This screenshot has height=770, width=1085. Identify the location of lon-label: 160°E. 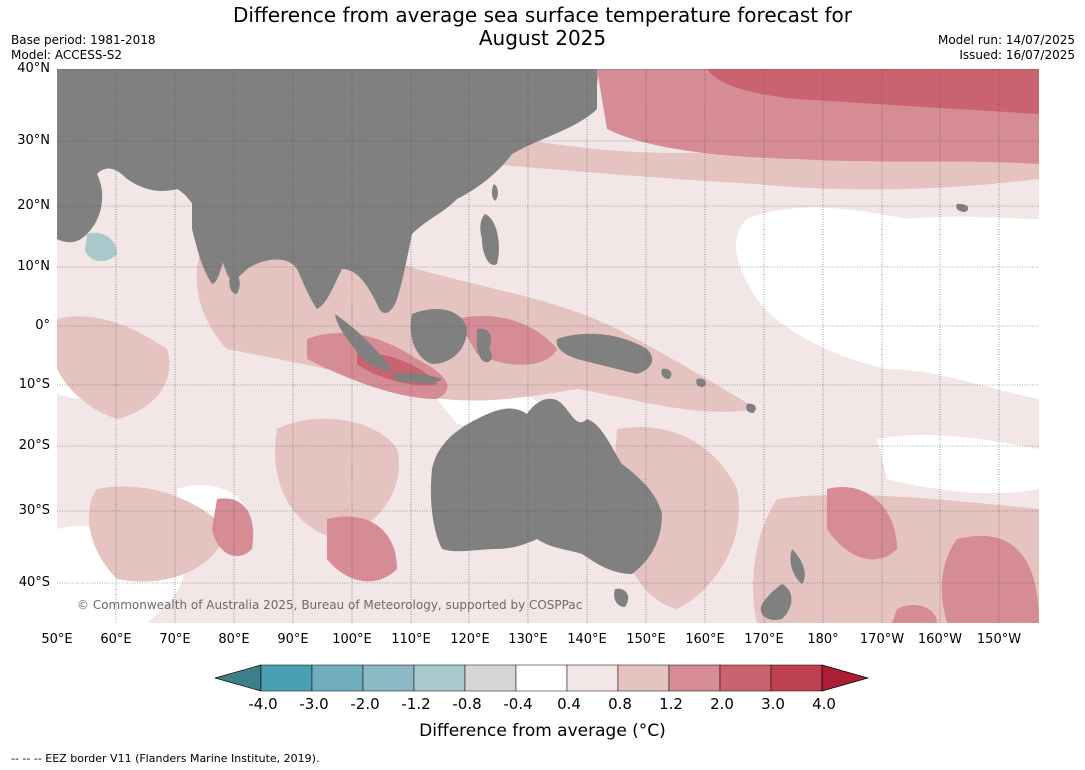
(705, 639).